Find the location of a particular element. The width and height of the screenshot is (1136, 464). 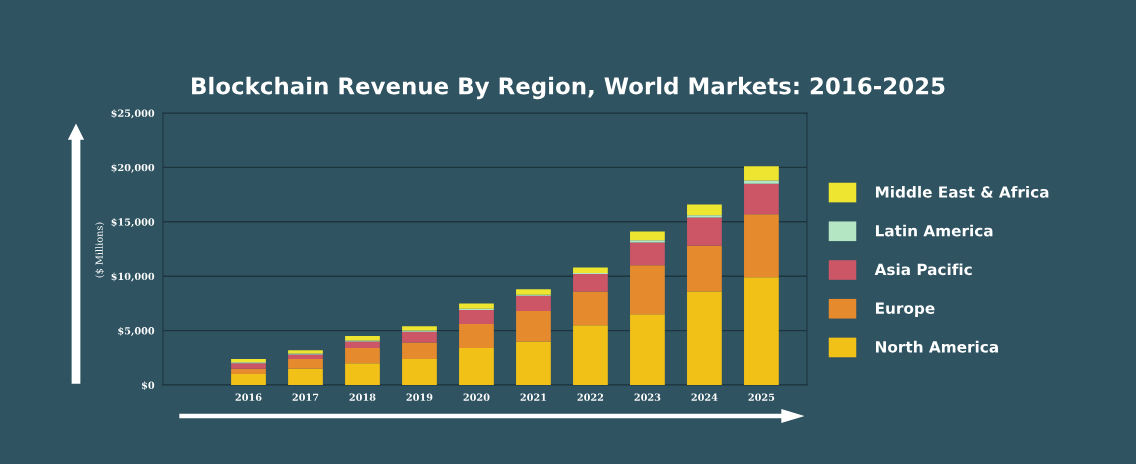

y-tick-label: $10,000 is located at coordinates (133, 277).